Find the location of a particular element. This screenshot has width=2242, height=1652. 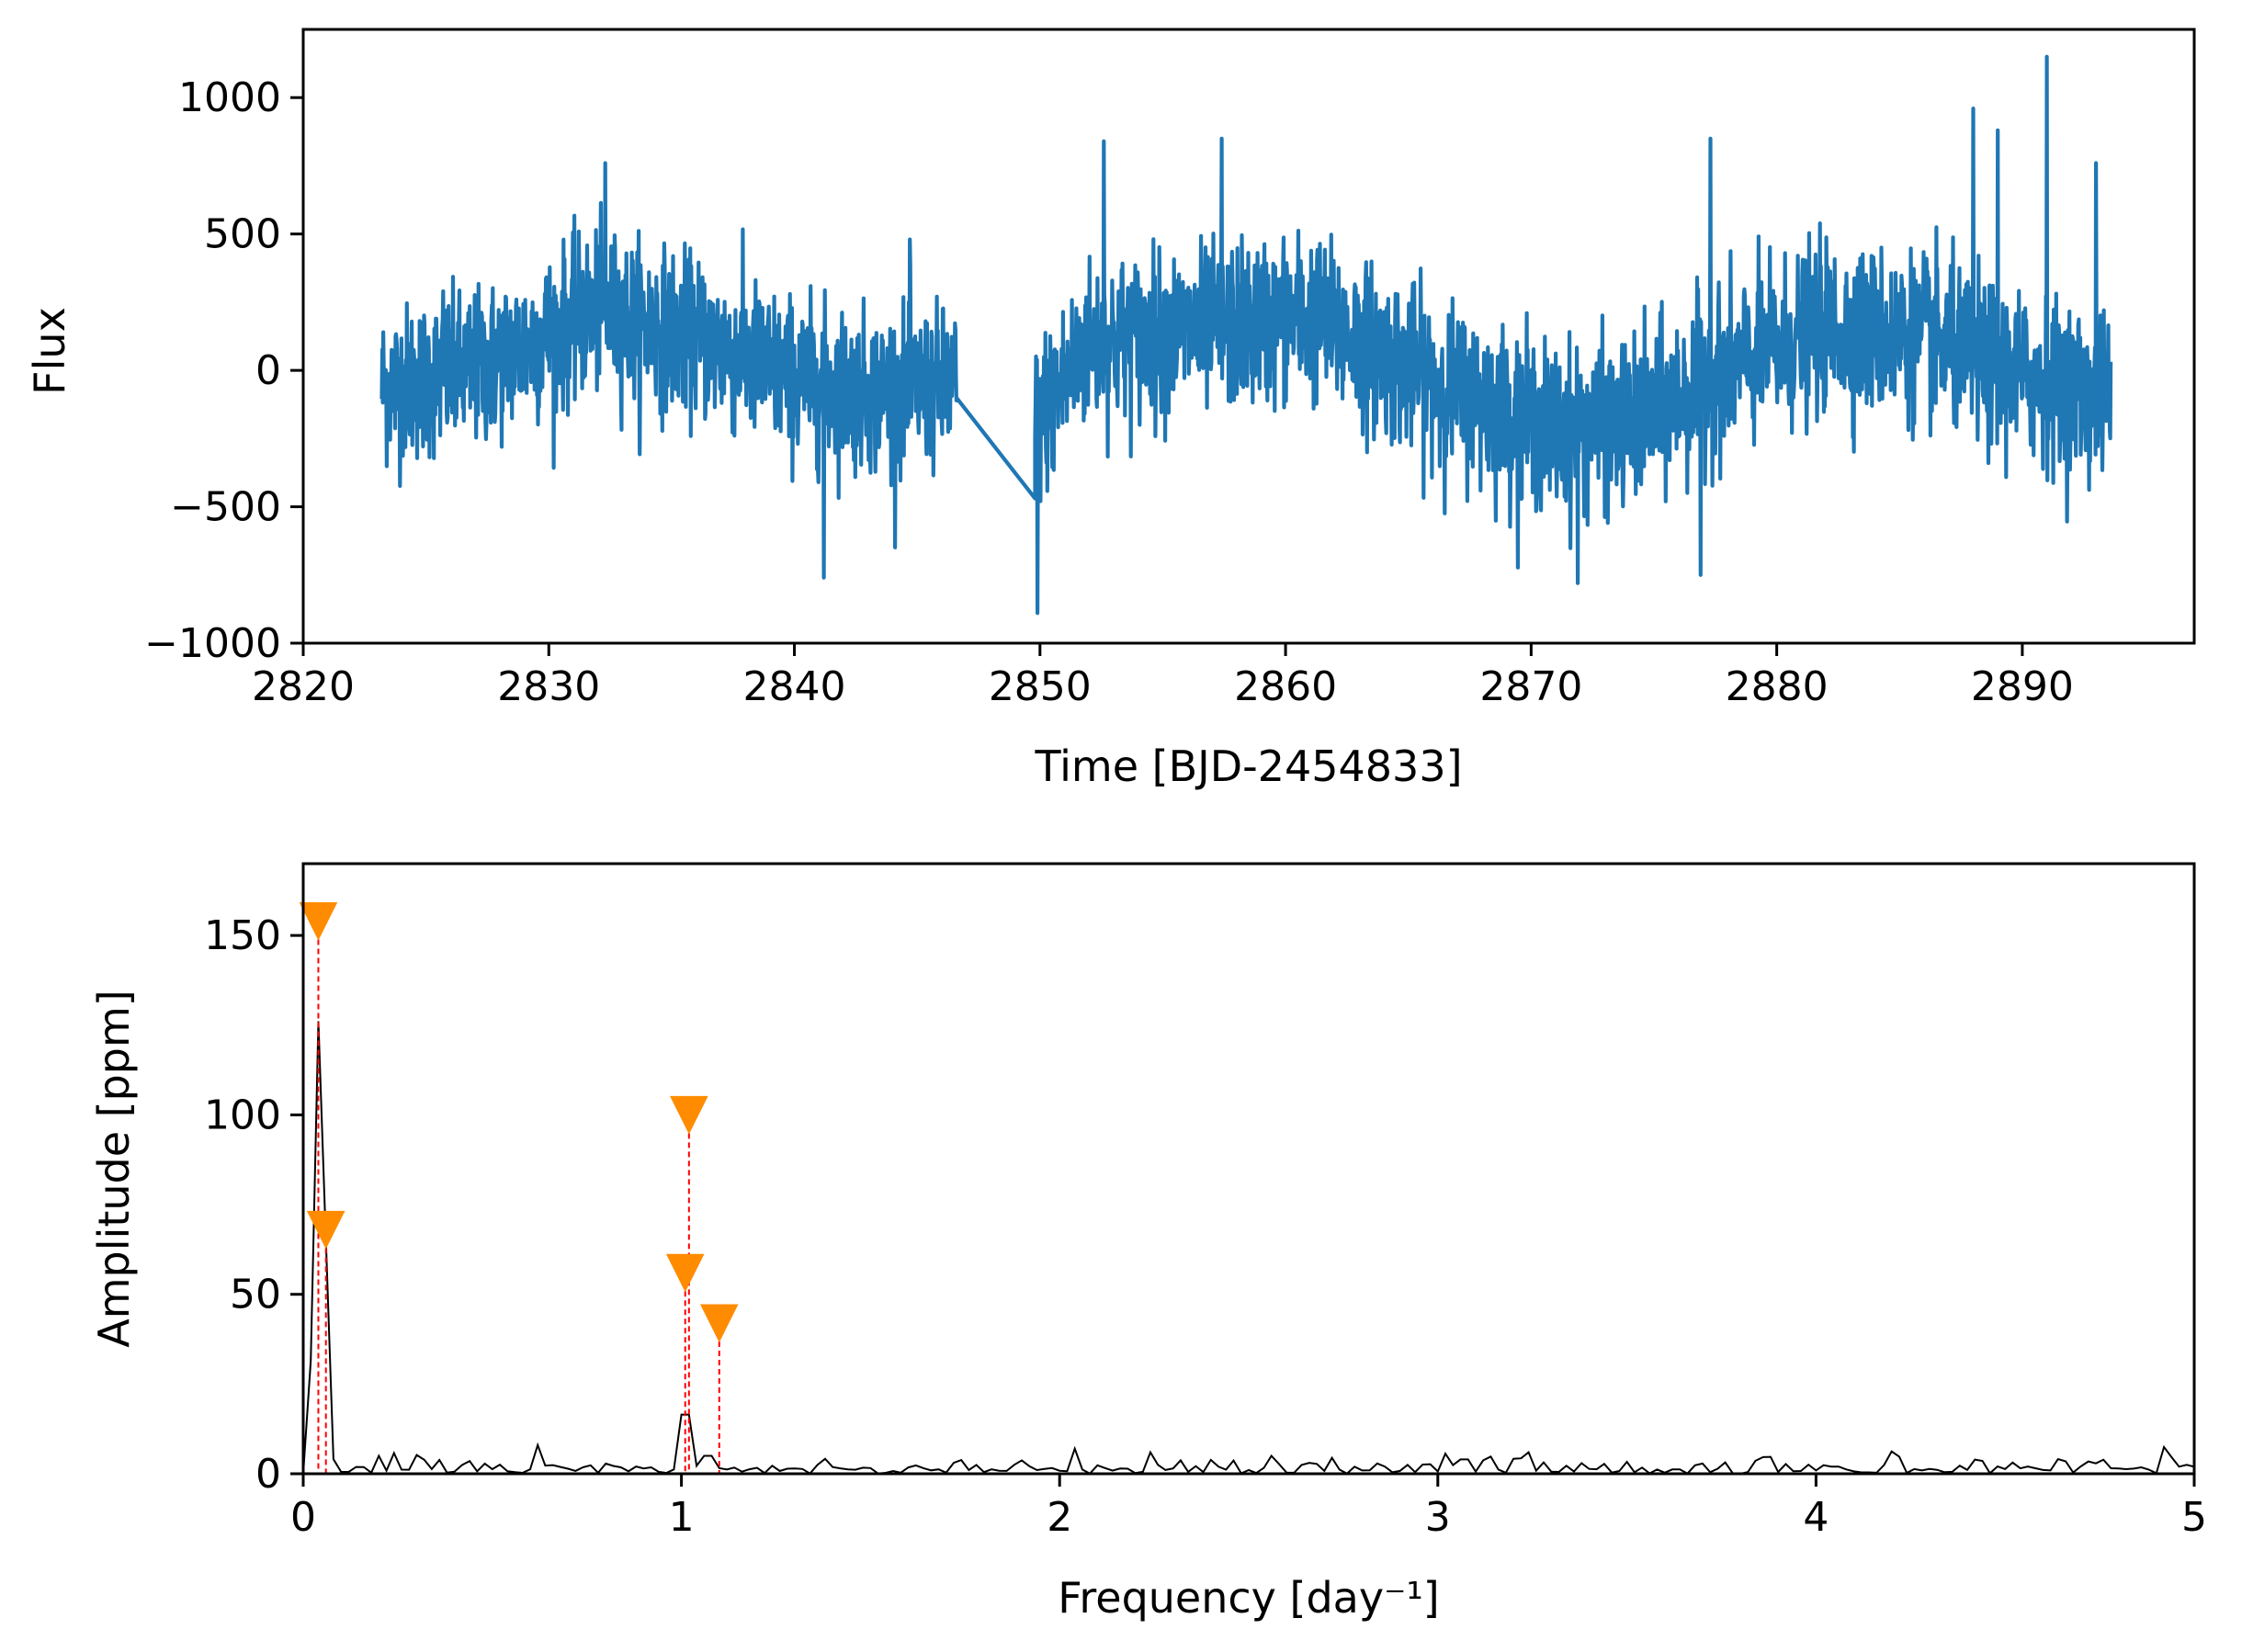

x-tick-label: 2890 is located at coordinates (2022, 686).